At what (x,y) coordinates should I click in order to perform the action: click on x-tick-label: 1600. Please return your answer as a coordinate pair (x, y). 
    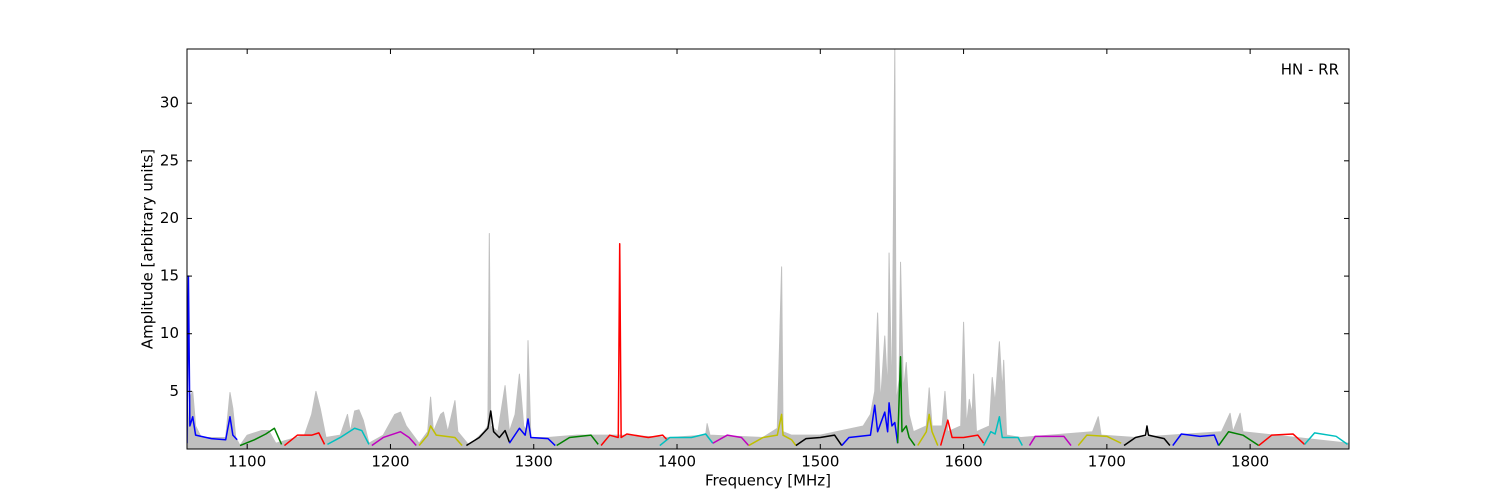
    Looking at the image, I should click on (963, 462).